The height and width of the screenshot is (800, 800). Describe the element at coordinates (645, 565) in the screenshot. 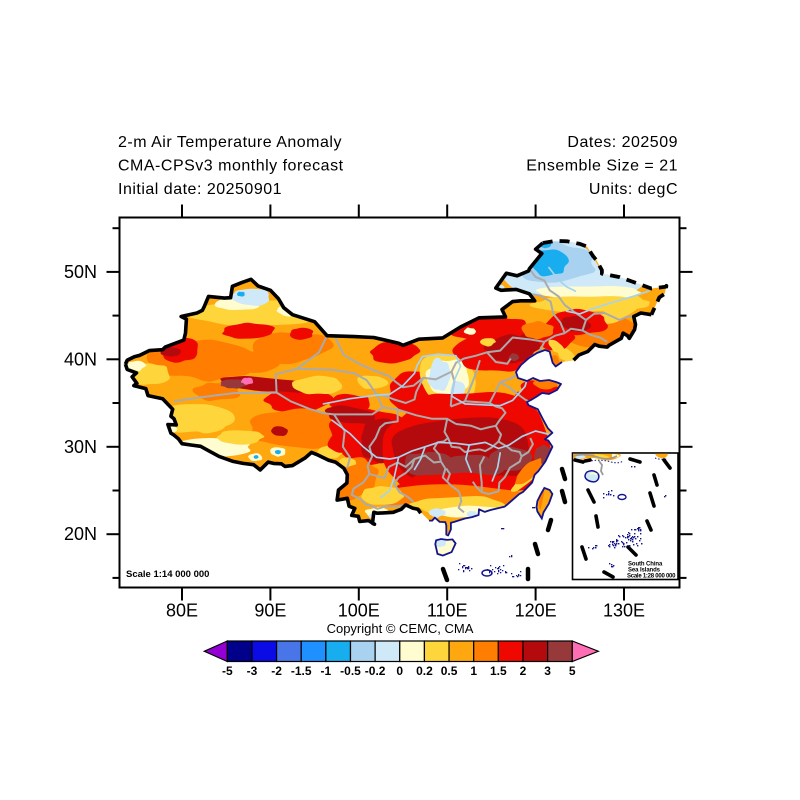

I see `svg-text: South China` at that location.